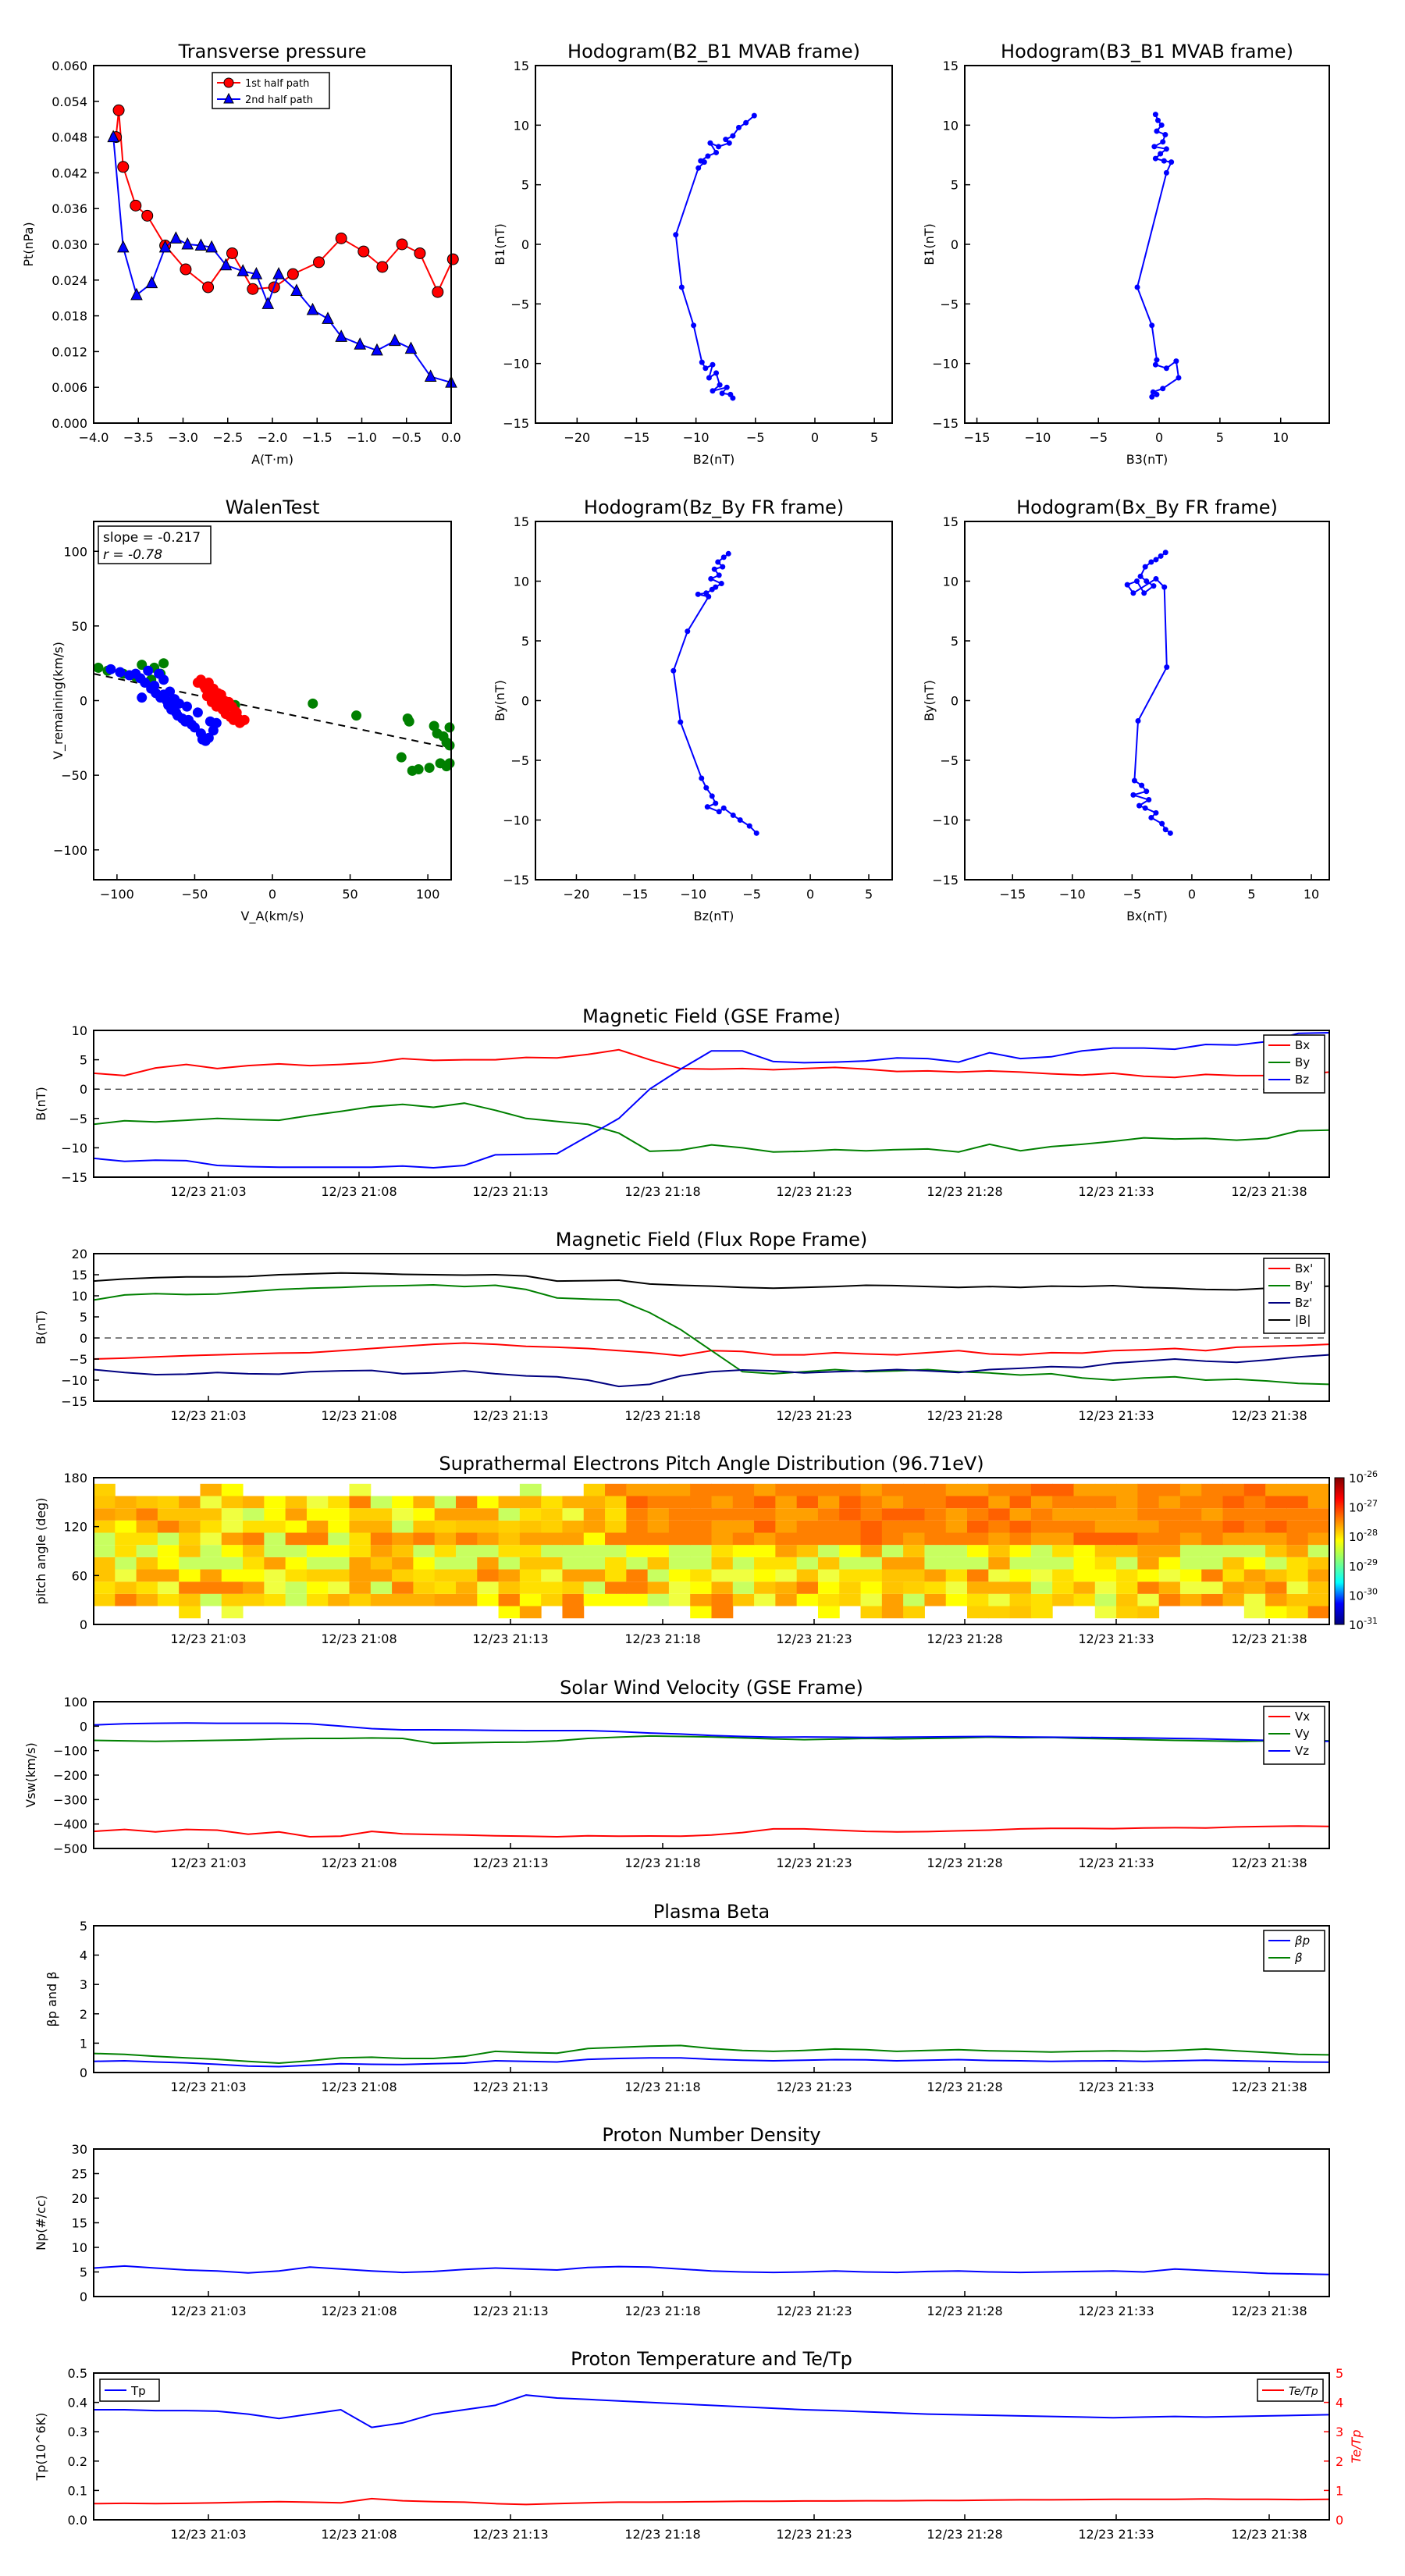  Describe the element at coordinates (208, 2311) in the screenshot. I see `x-tick-label: 12/23 21:03` at that location.